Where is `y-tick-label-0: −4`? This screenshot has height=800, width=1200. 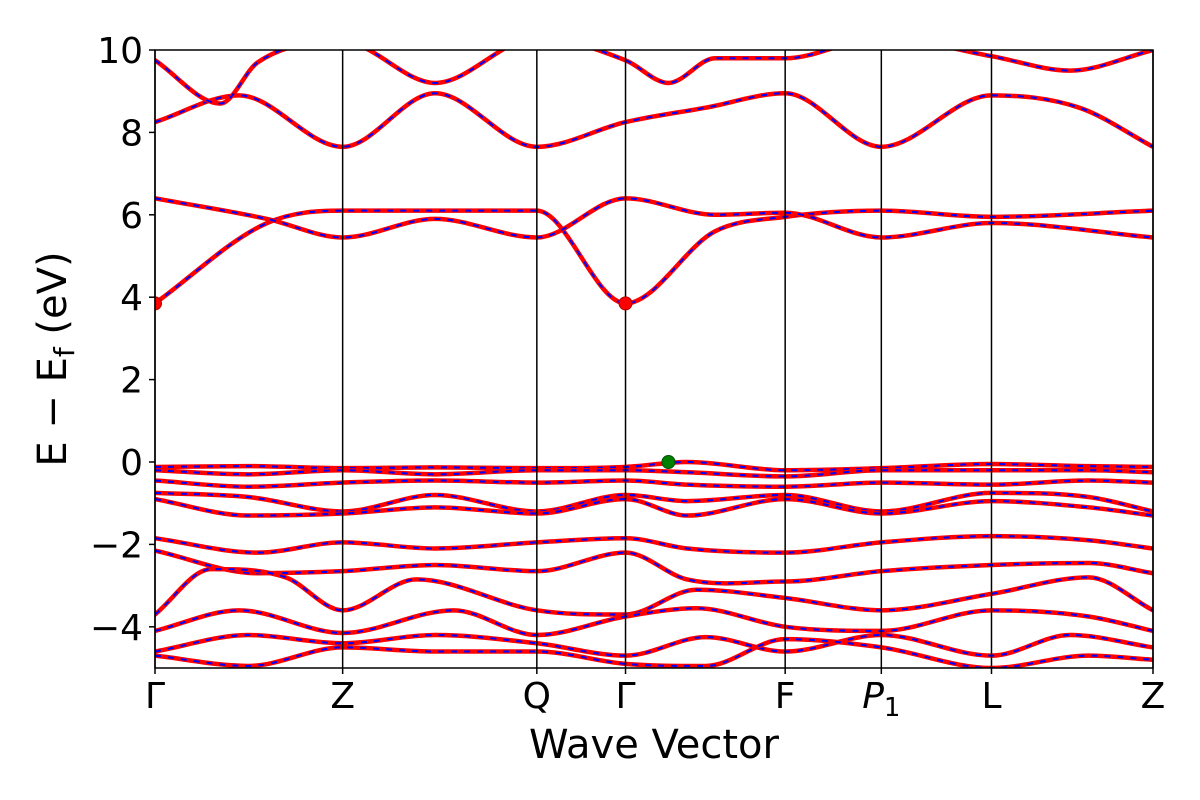
y-tick-label-0: −4 is located at coordinates (116, 628).